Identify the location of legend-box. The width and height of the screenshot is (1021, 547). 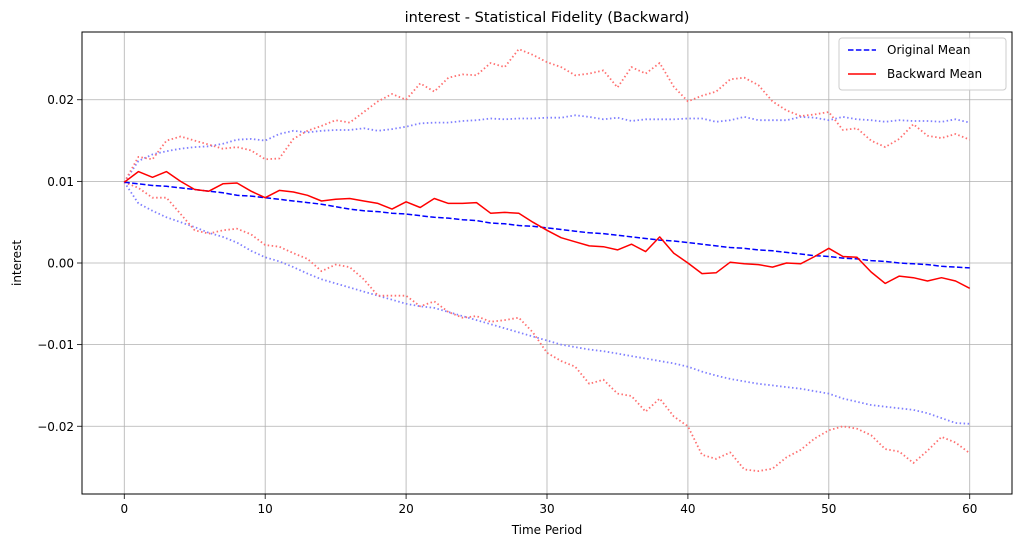
(922, 64).